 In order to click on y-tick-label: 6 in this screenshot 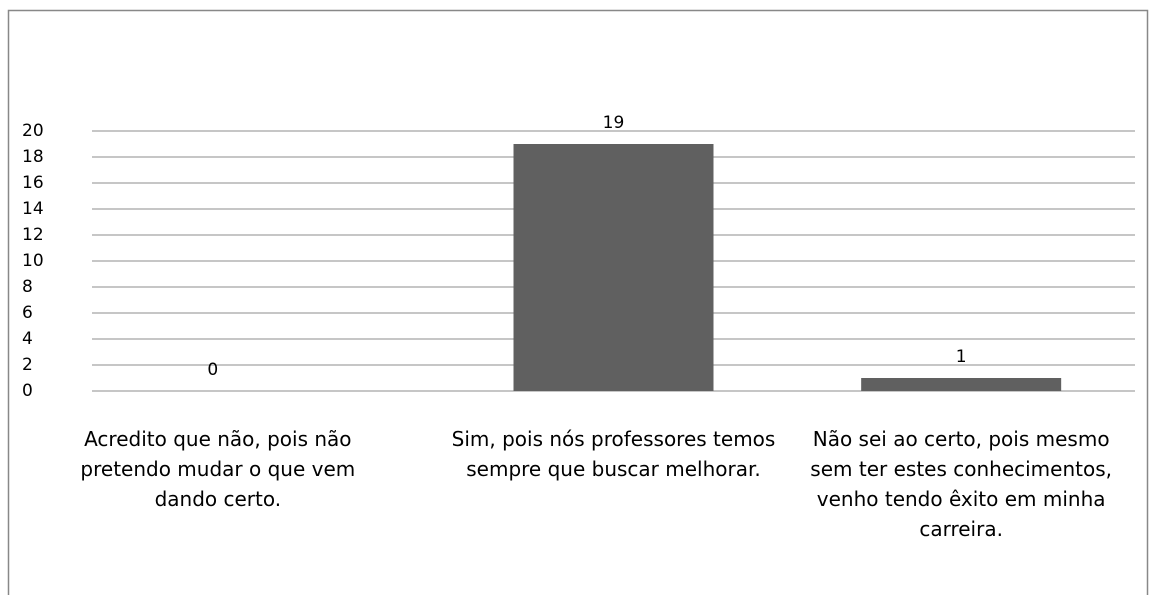, I will do `click(27, 313)`.